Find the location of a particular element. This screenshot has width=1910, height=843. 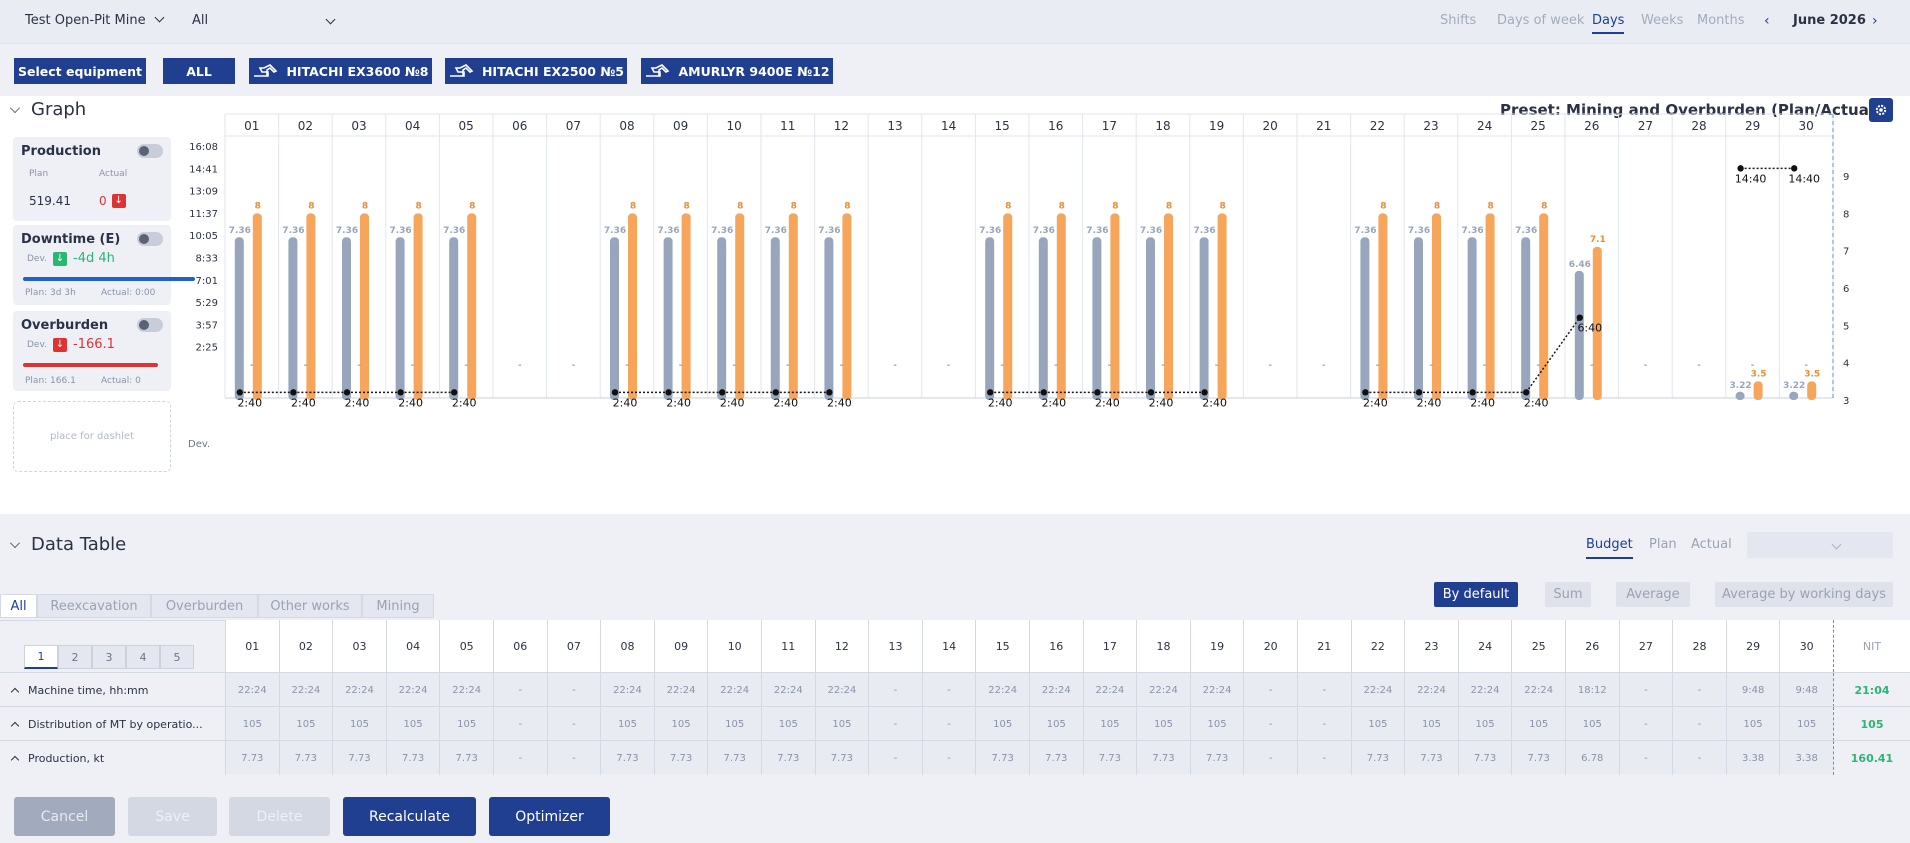

all-equipment-button: ALL is located at coordinates (199, 71).